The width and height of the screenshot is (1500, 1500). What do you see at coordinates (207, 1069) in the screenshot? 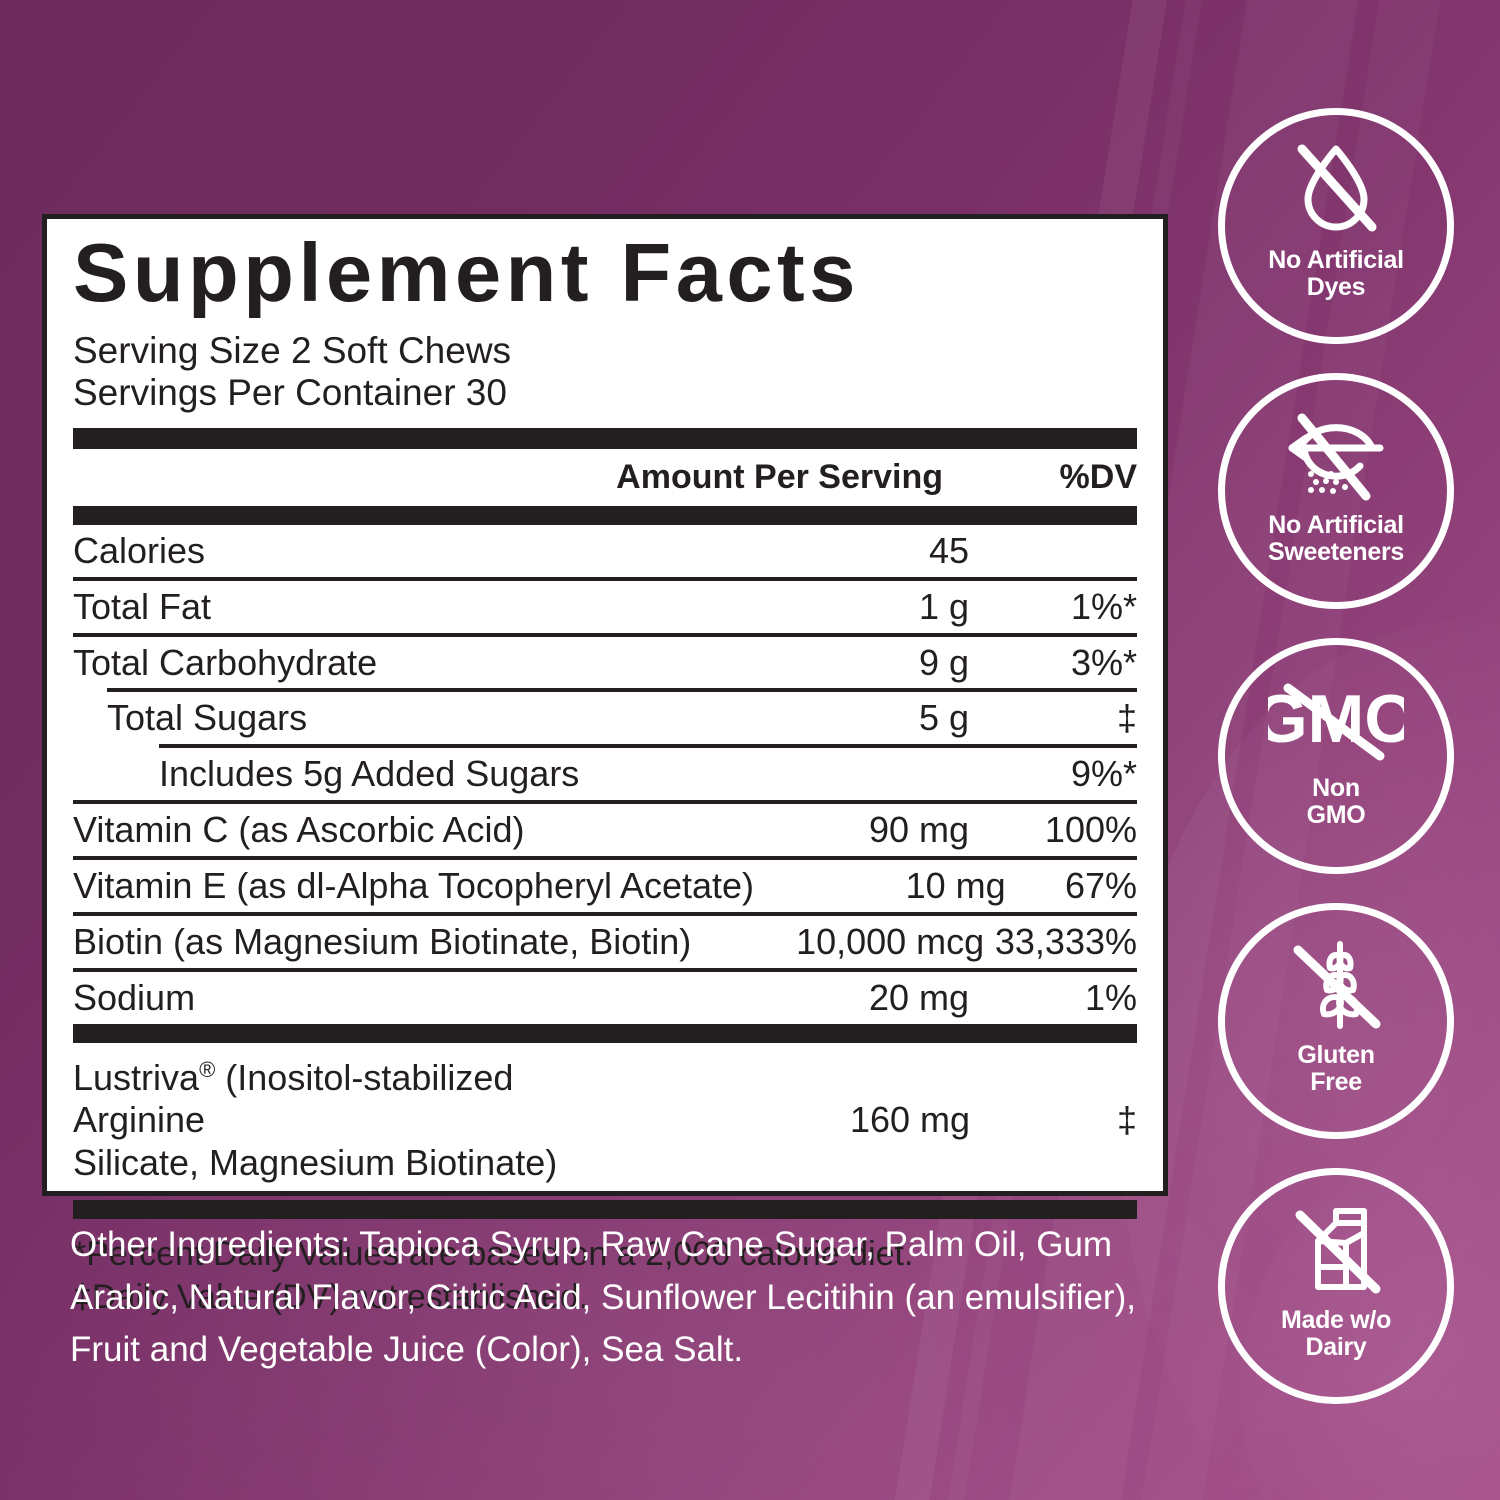
I see `registered-trademark-mark: ®` at bounding box center [207, 1069].